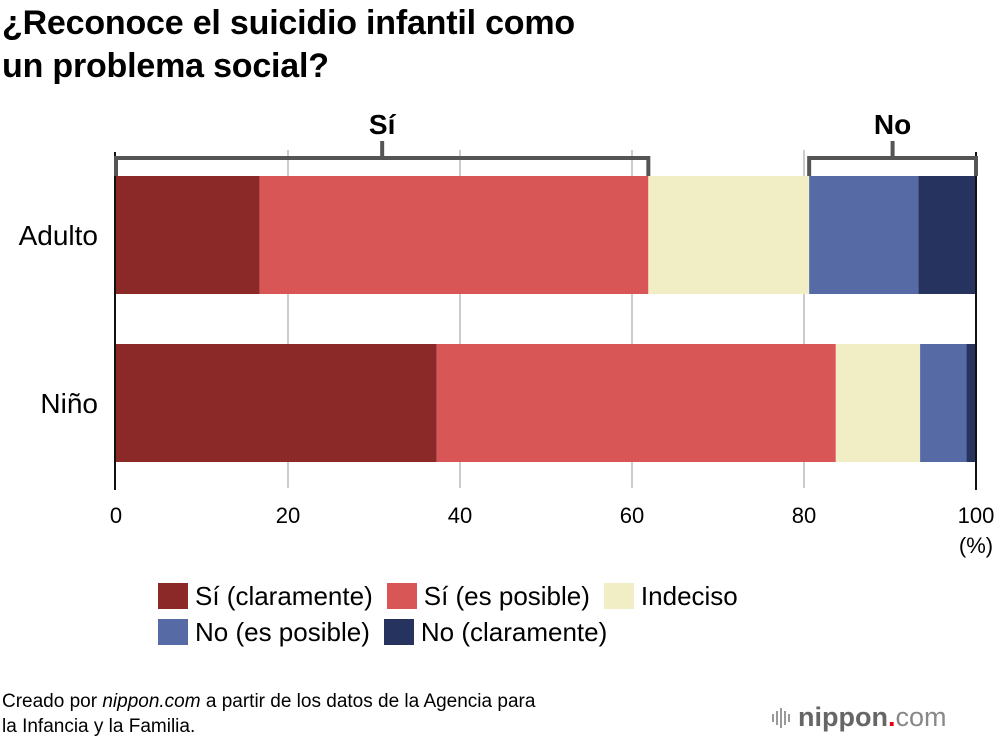  What do you see at coordinates (288, 515) in the screenshot?
I see `x-tick-label: 20` at bounding box center [288, 515].